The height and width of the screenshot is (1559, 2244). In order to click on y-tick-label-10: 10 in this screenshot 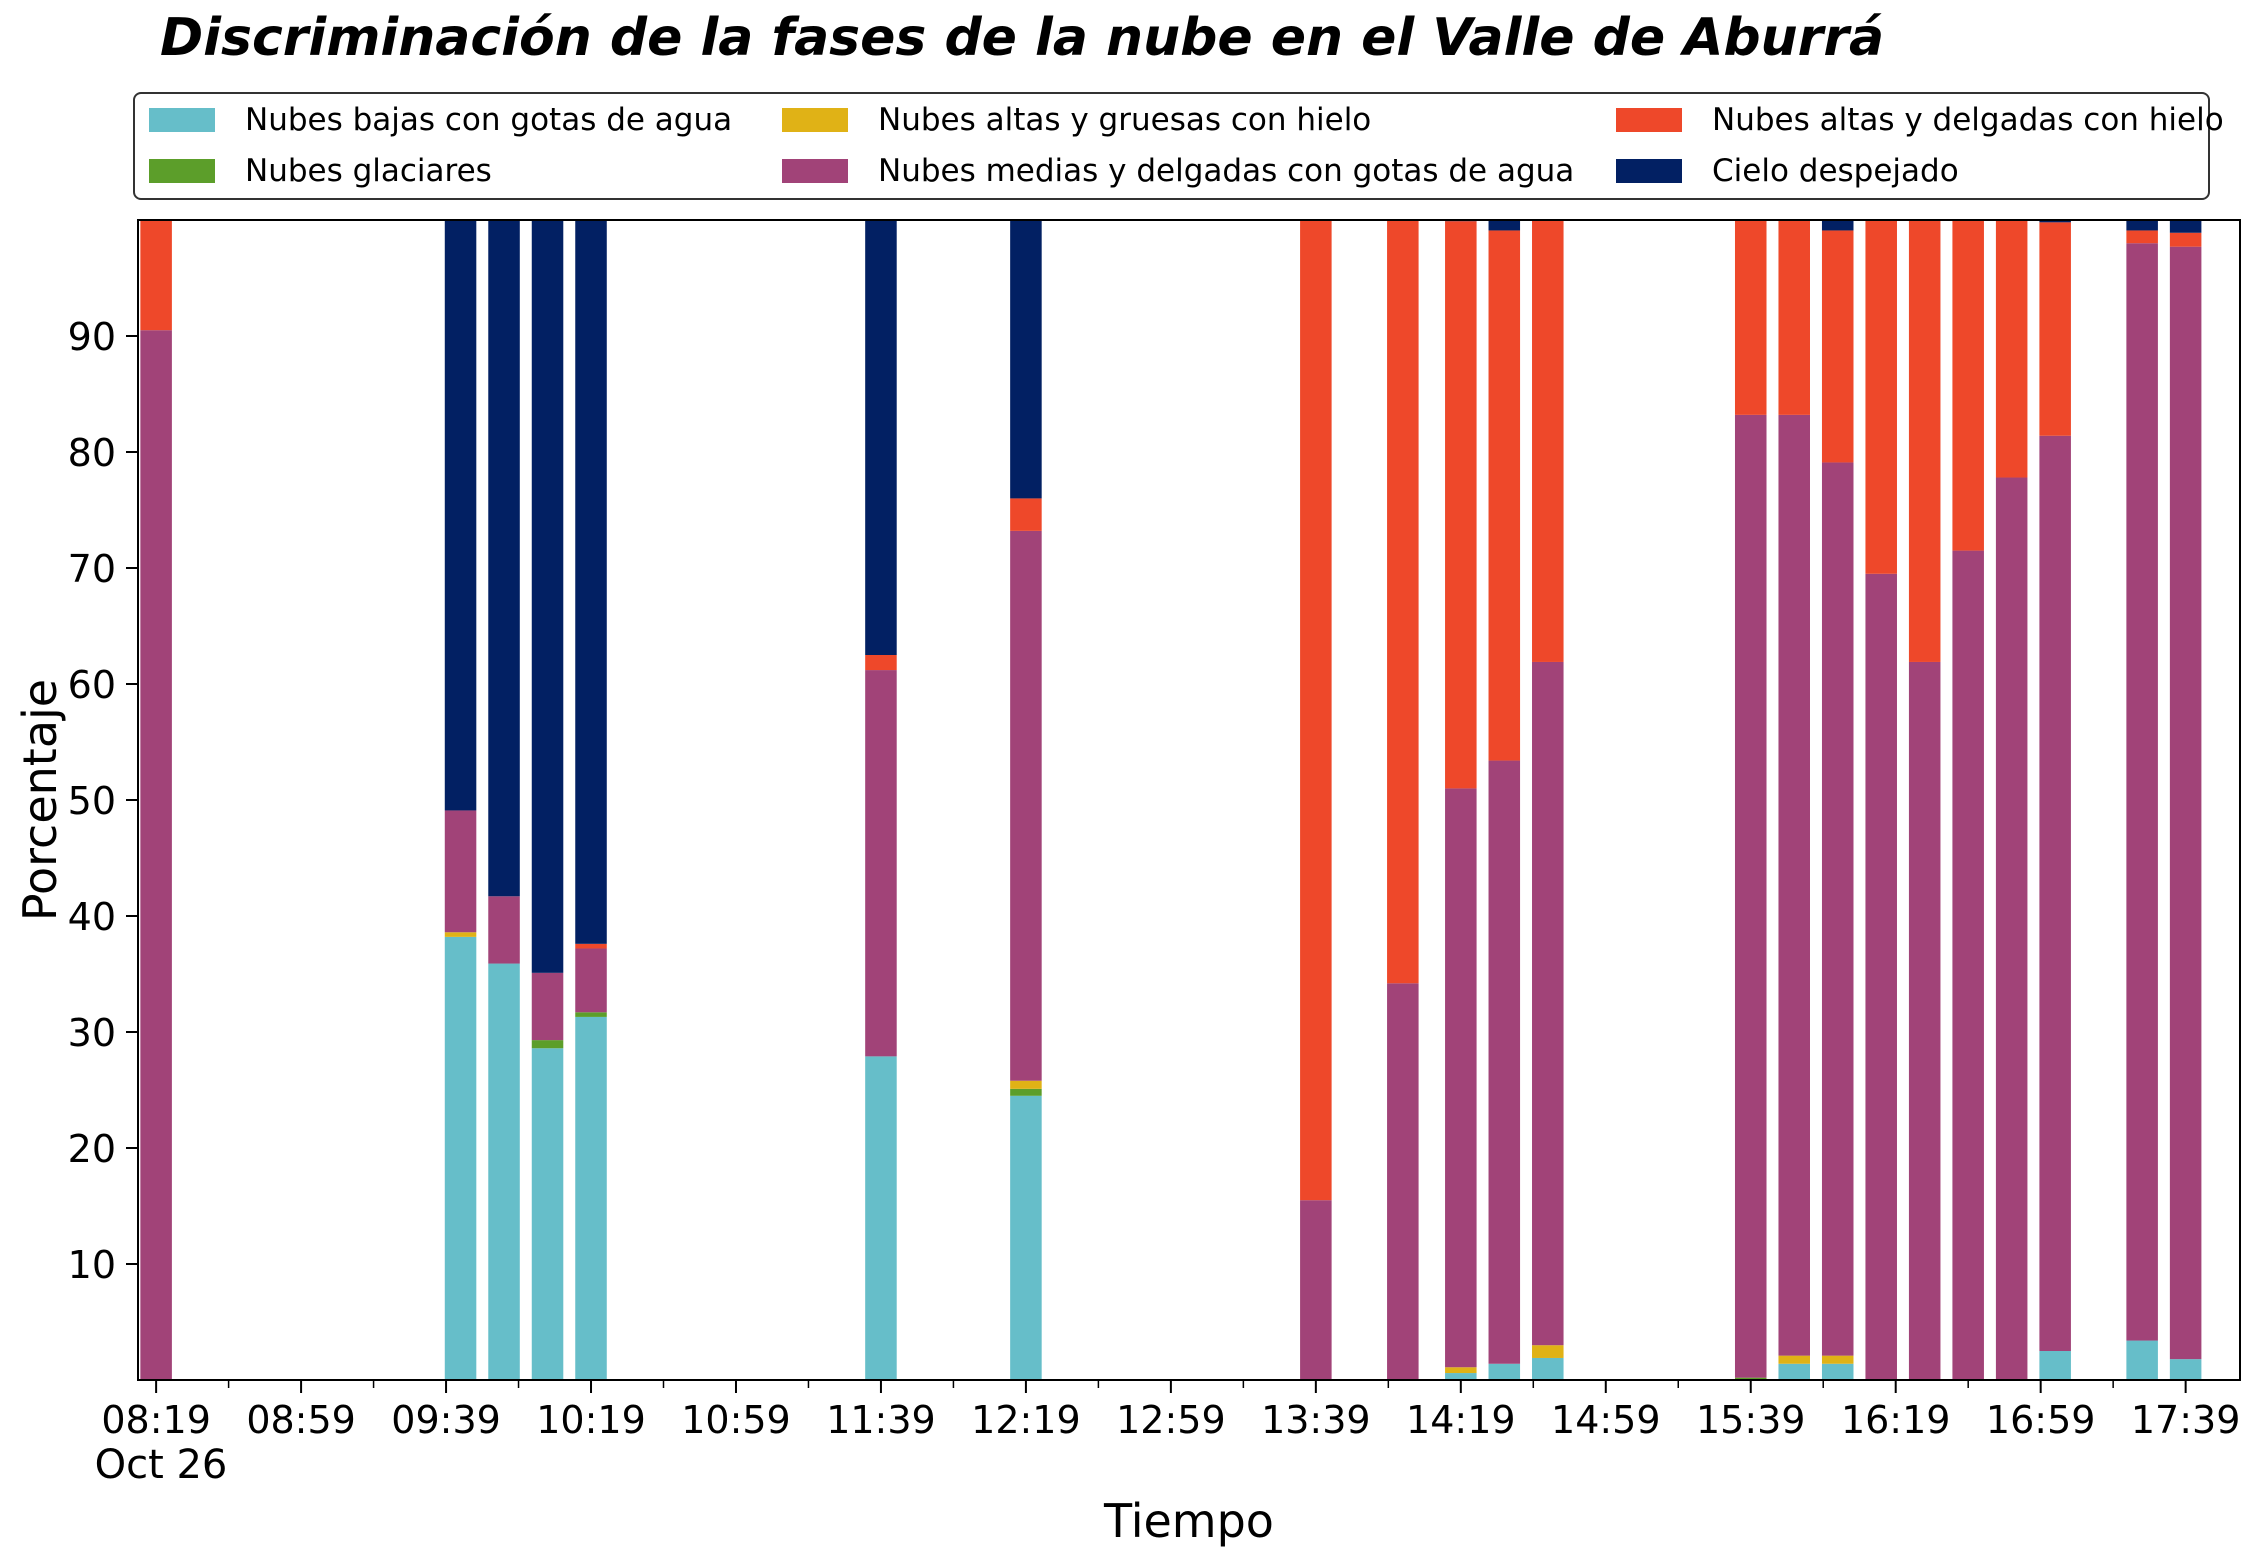, I will do `click(92, 1265)`.